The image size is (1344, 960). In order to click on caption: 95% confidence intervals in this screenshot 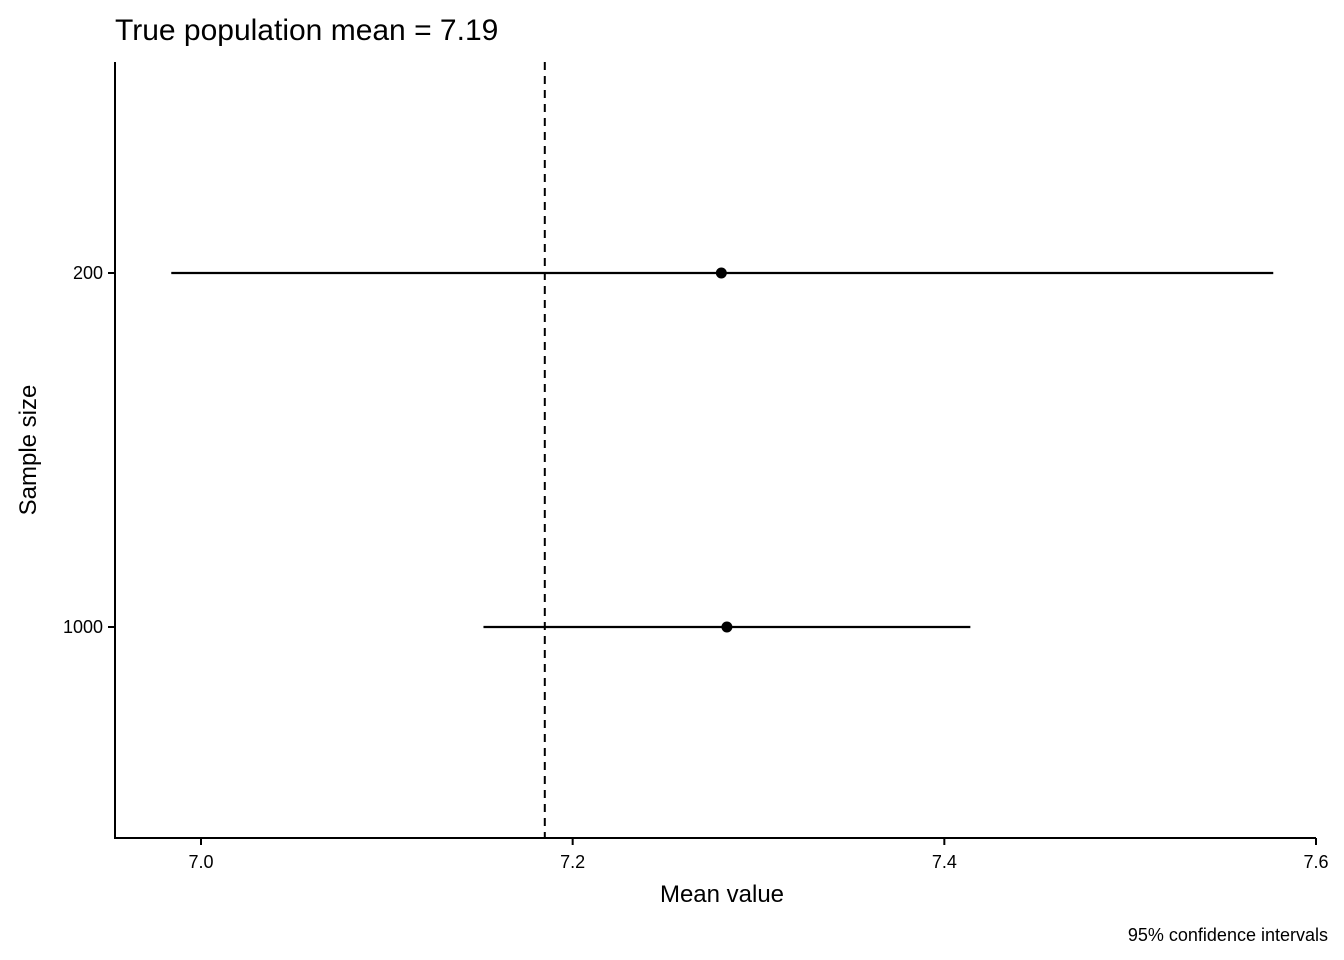, I will do `click(1228, 935)`.